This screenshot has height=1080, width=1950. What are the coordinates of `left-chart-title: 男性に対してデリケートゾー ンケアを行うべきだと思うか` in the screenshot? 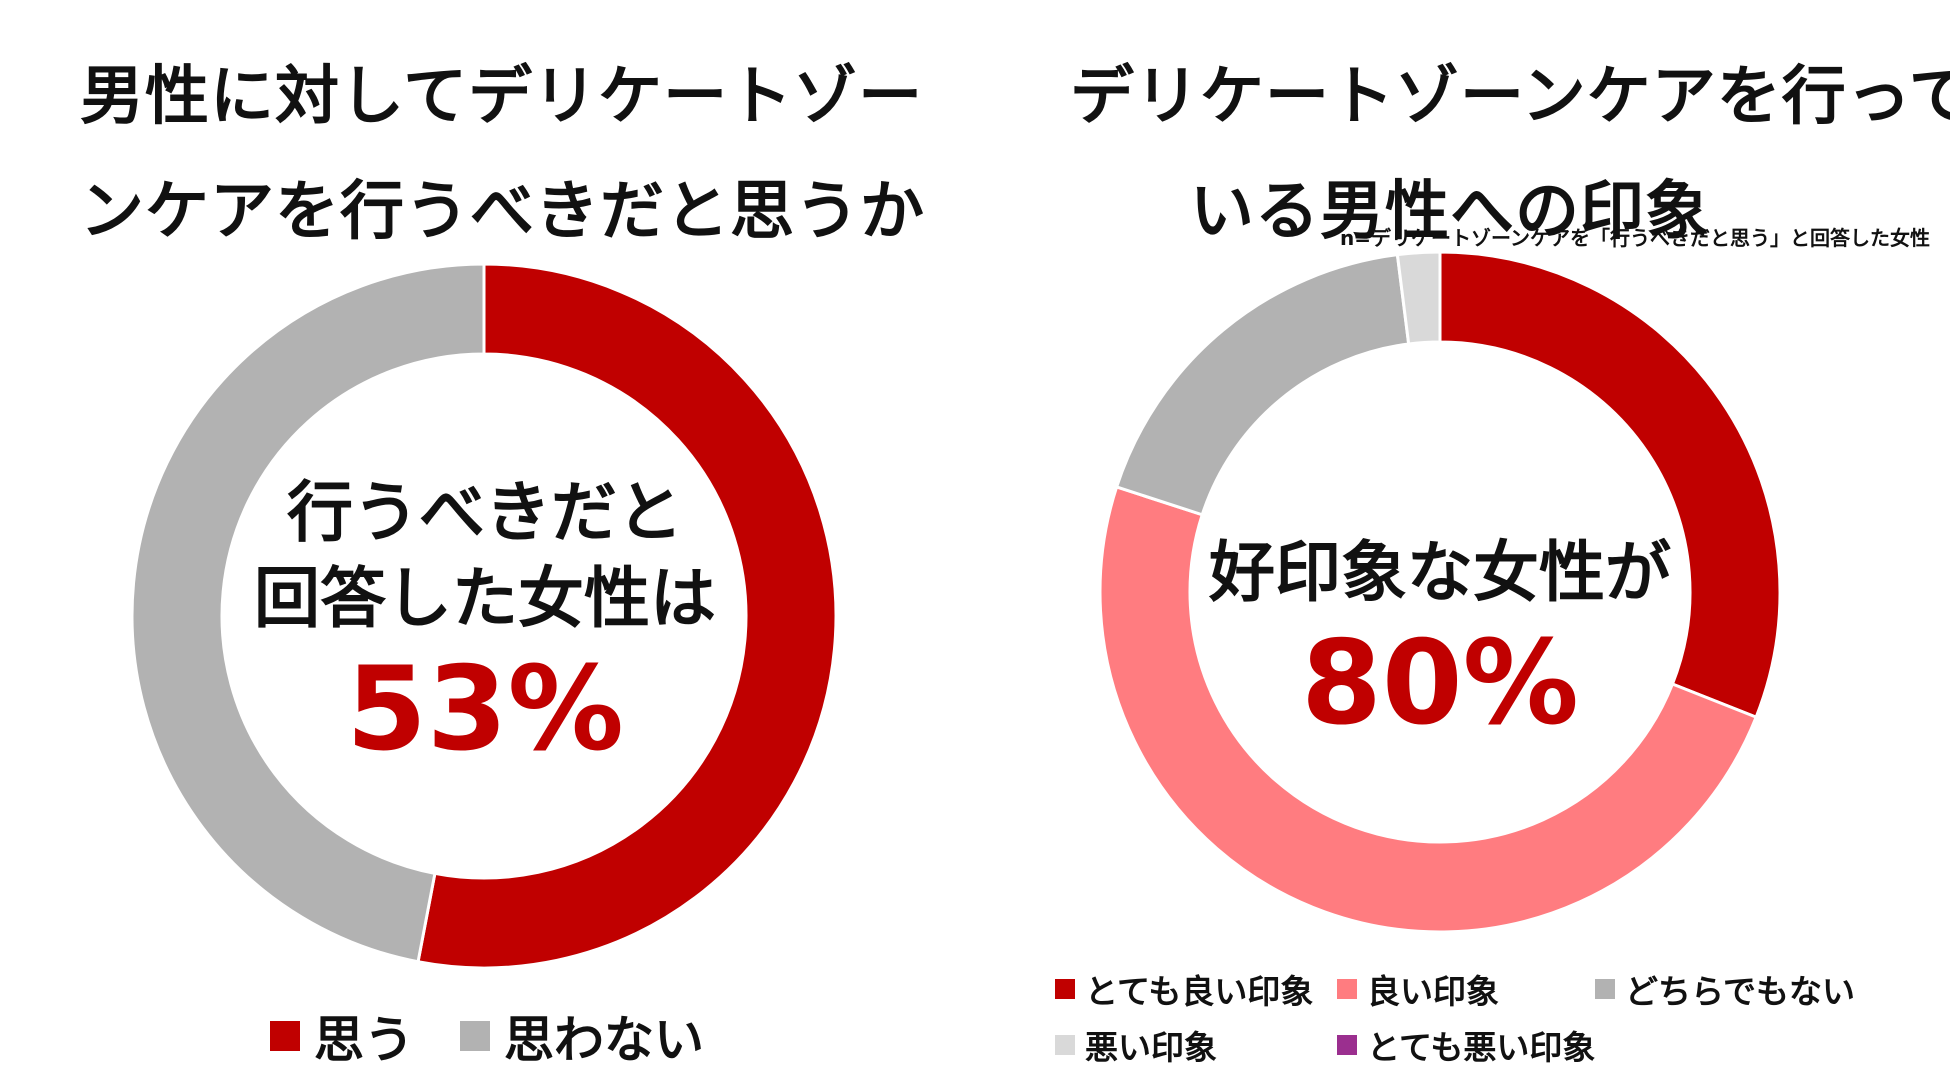 It's located at (502, 155).